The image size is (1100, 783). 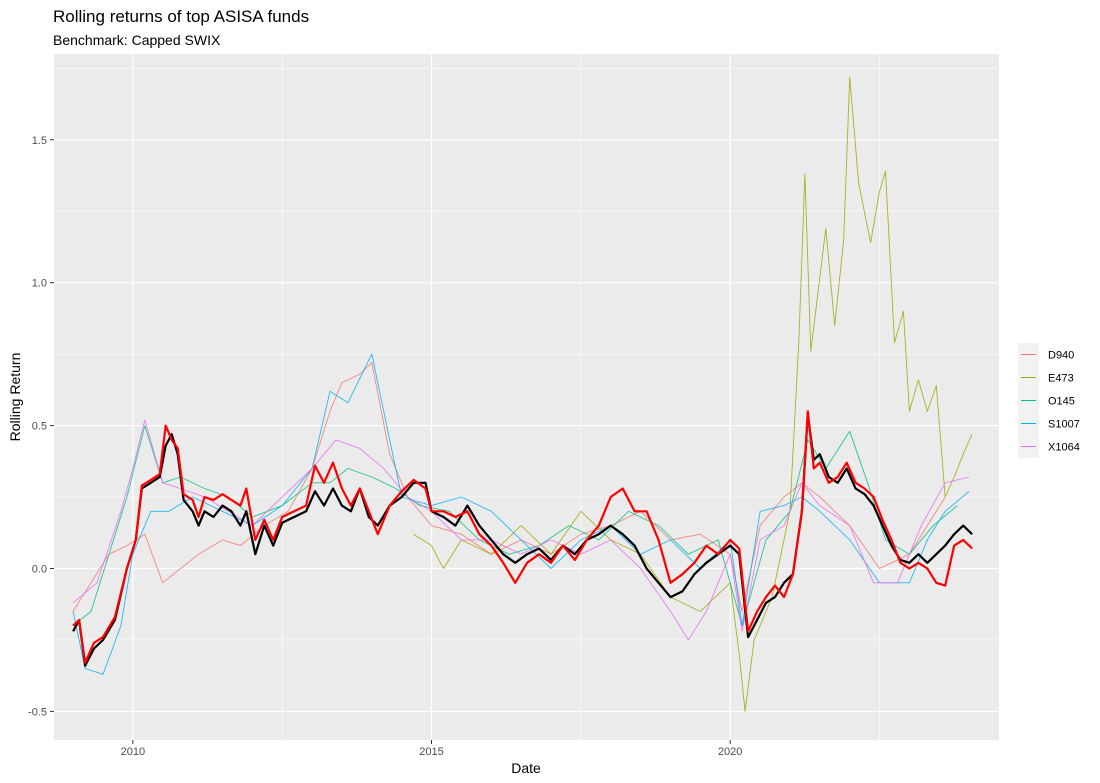 I want to click on x-tick-label: 2020, so click(x=730, y=752).